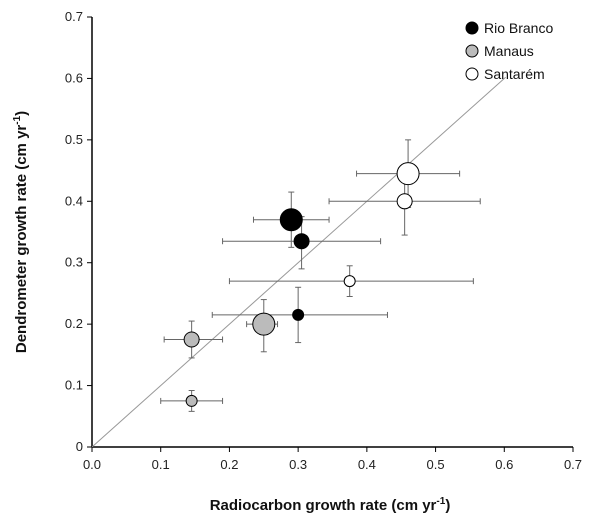  I want to click on x-tick-label: 0.1, so click(161, 464).